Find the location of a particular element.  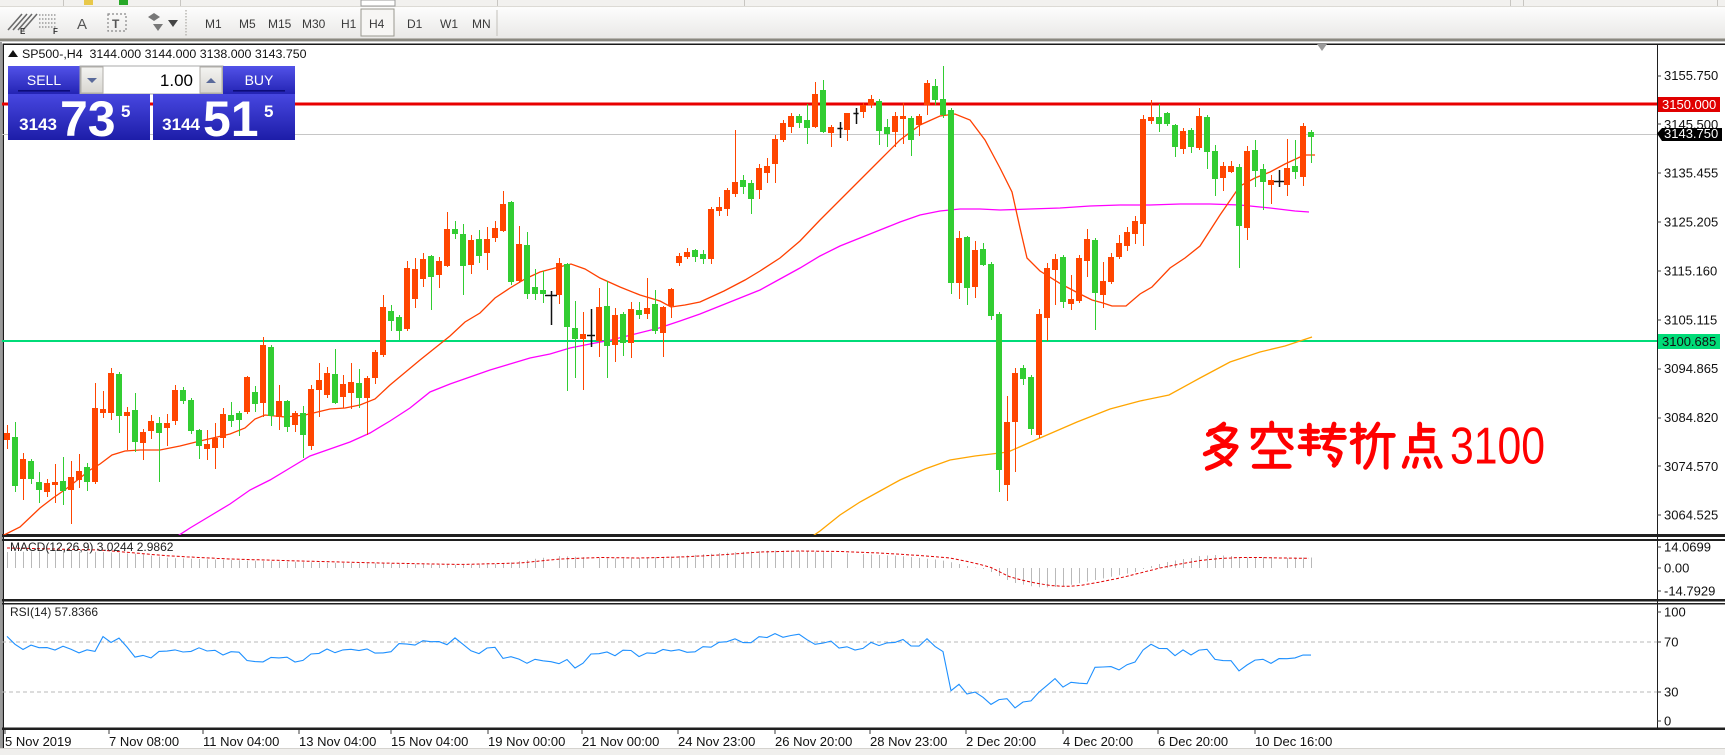

svg-text: 11 Nov 04:00 is located at coordinates (241, 741).